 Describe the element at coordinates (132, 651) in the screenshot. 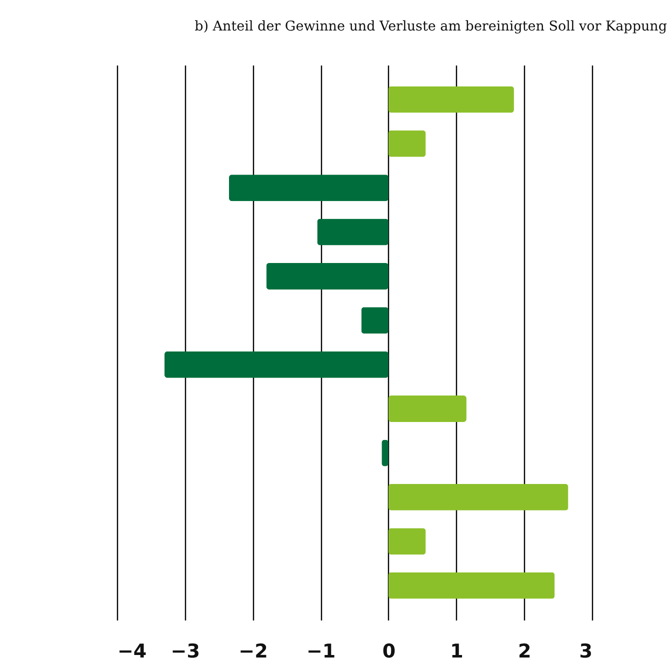

I see `x-tick-label: −4` at that location.